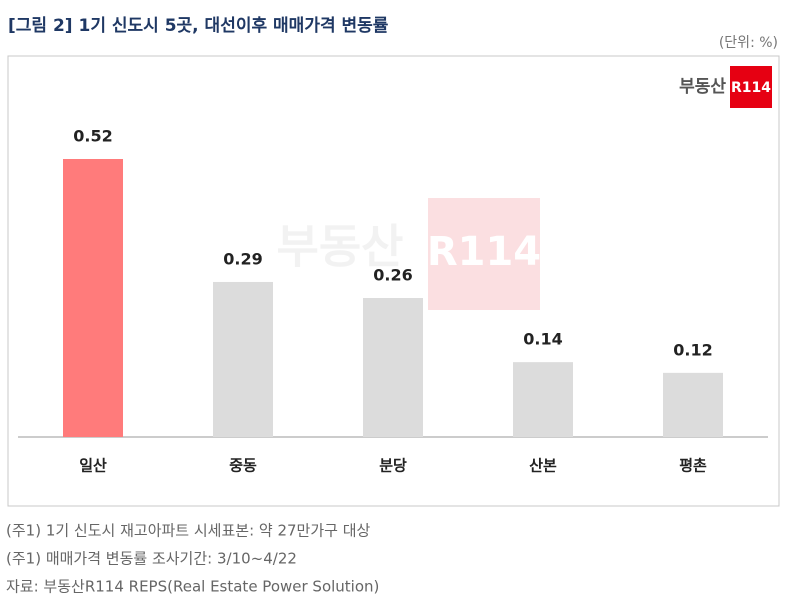 The width and height of the screenshot is (788, 605). I want to click on watermark: 부동산 R114, so click(409, 254).